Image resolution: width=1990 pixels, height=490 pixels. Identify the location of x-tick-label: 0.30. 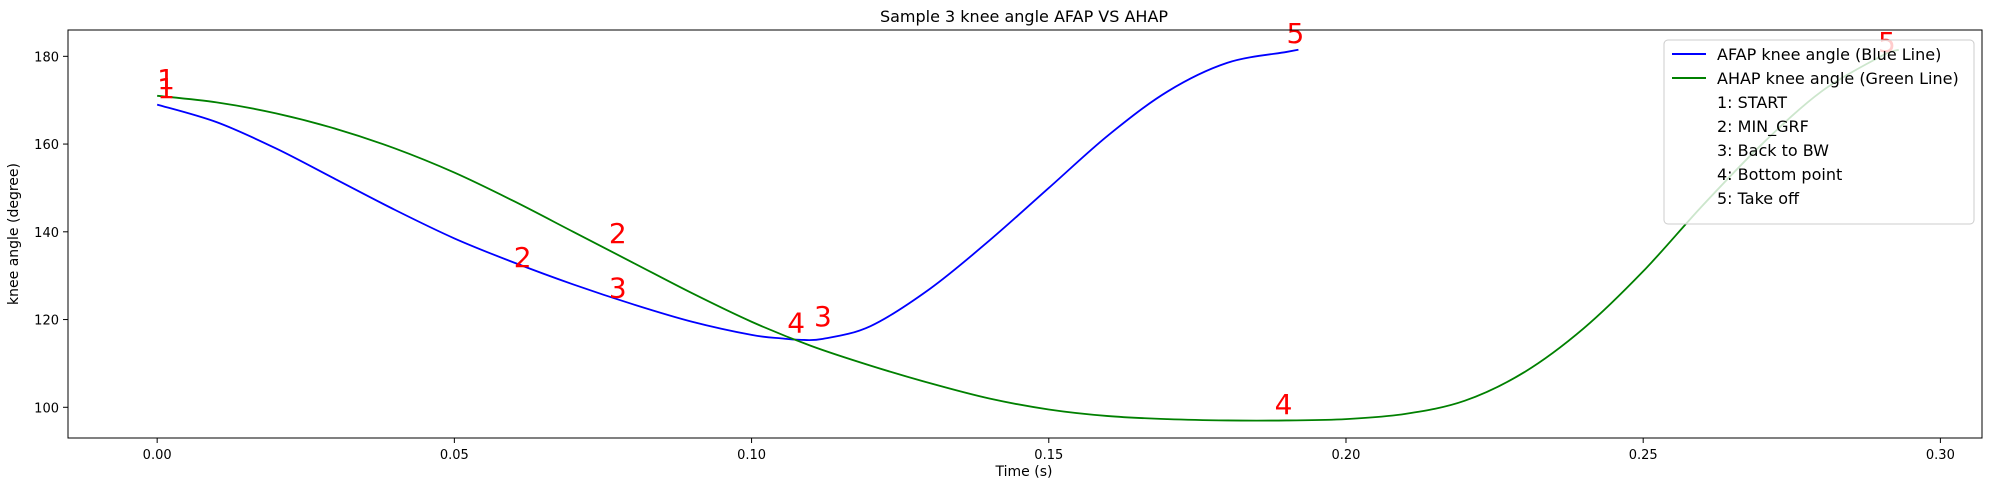
(1940, 455).